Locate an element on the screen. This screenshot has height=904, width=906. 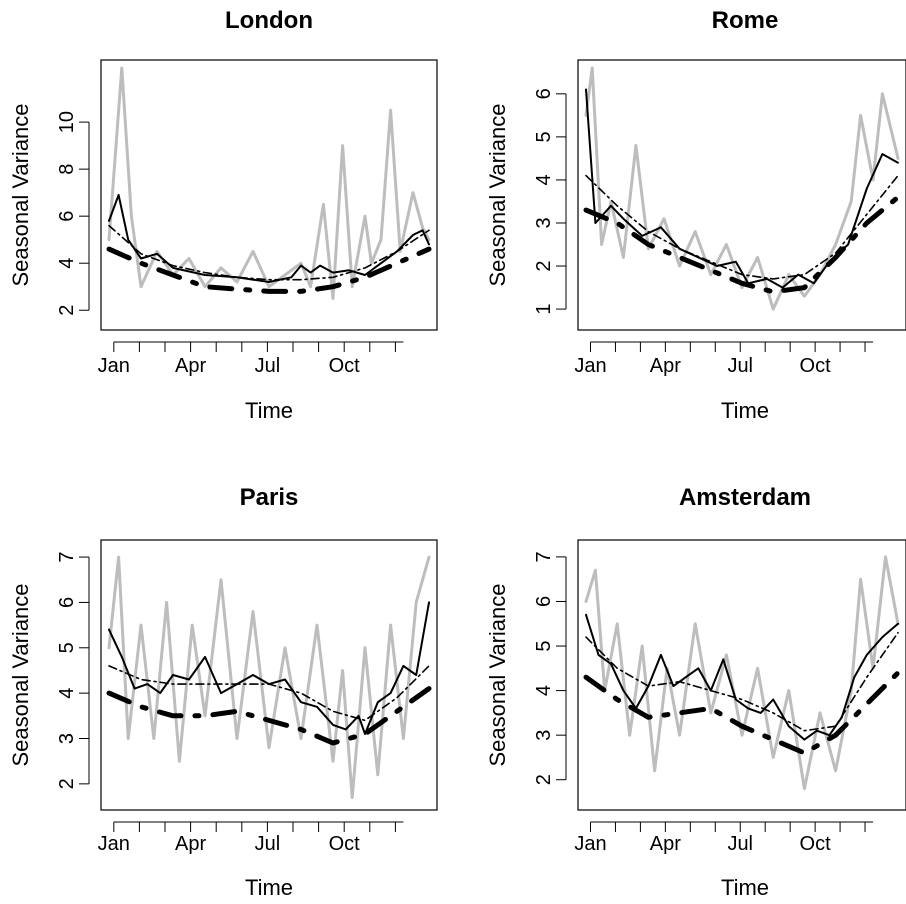
y-tick-label: 10 is located at coordinates (67, 122).